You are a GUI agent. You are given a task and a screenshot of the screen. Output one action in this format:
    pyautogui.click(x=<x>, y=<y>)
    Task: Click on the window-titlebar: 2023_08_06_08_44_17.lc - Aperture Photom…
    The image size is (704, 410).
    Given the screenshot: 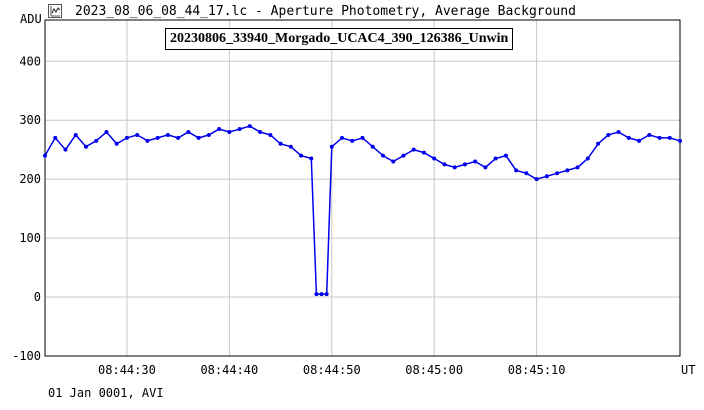 What is the action you would take?
    pyautogui.click(x=352, y=11)
    